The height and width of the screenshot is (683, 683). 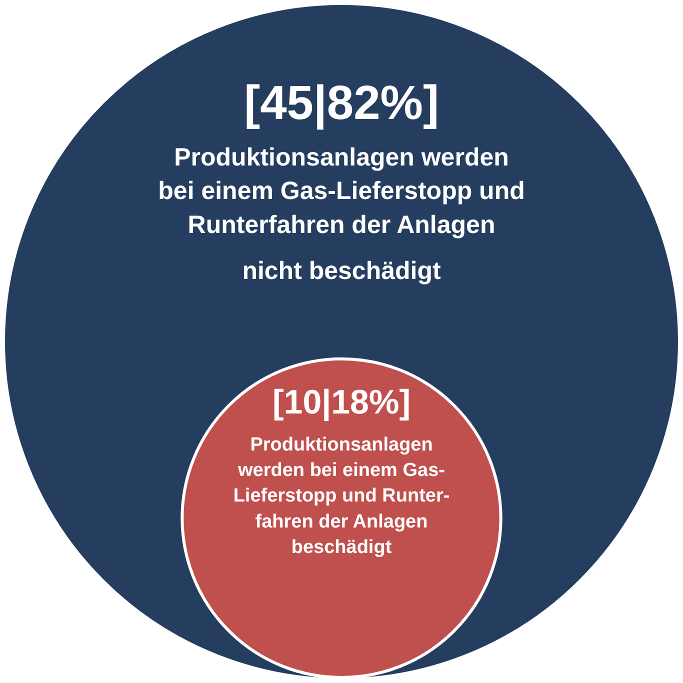 What do you see at coordinates (341, 402) in the screenshot?
I see `data-label: [10|18%]` at bounding box center [341, 402].